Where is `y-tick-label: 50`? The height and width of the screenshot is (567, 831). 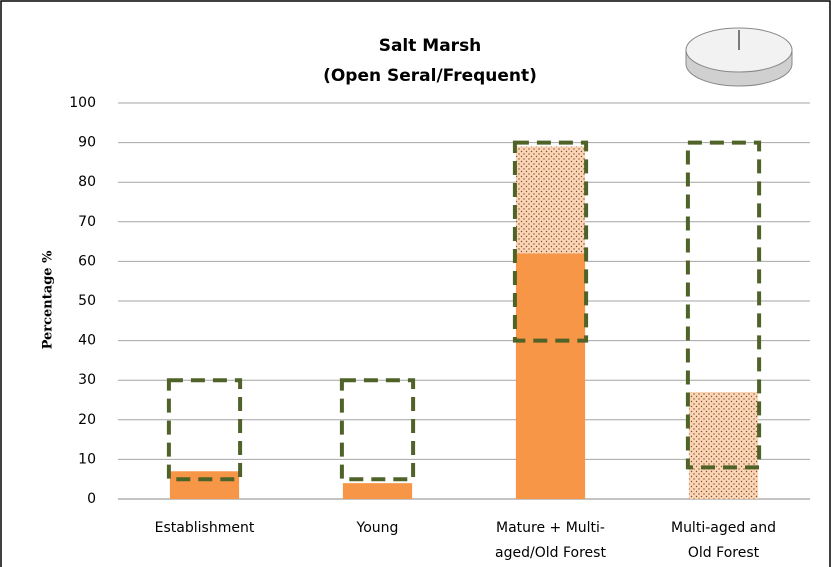
y-tick-label: 50 is located at coordinates (87, 301).